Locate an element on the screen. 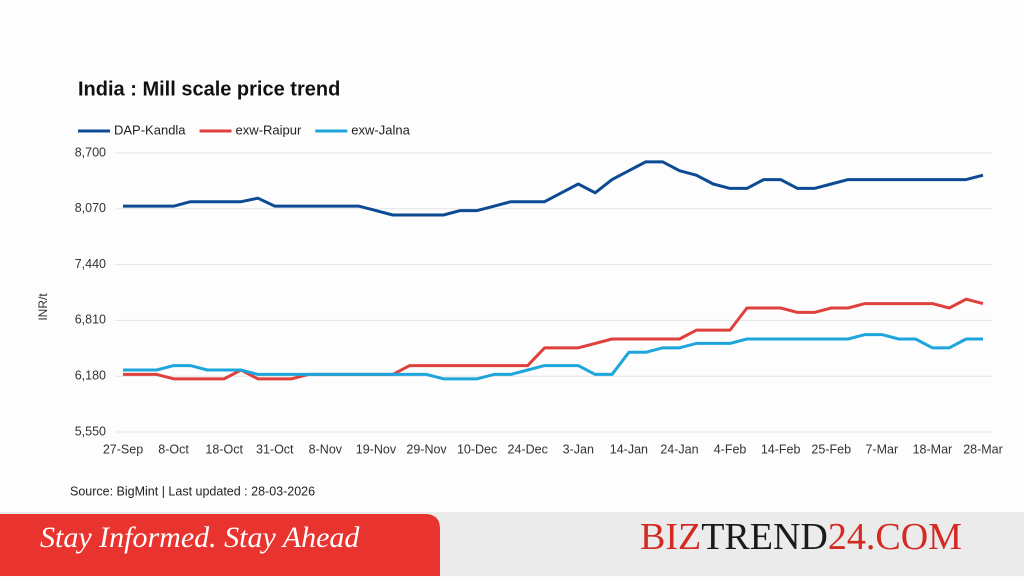 This screenshot has height=581, width=1024. legend-label: exw-Raipur is located at coordinates (269, 129).